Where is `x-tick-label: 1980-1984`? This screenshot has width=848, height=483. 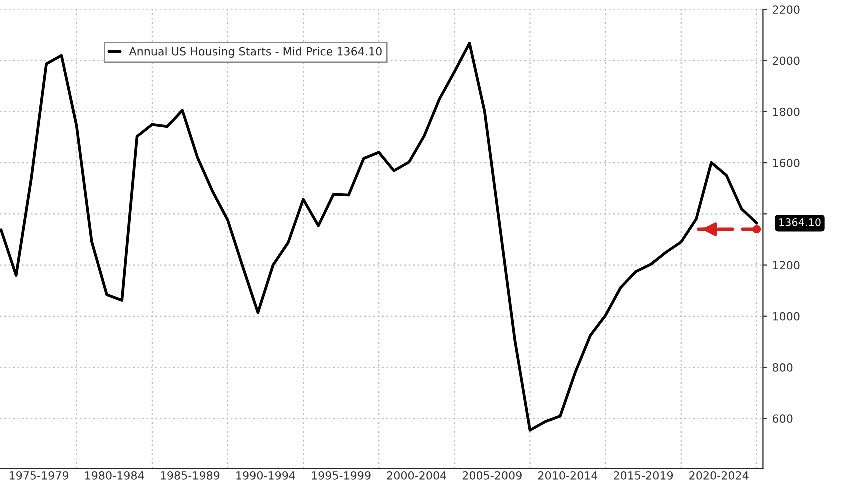 x-tick-label: 1980-1984 is located at coordinates (115, 475).